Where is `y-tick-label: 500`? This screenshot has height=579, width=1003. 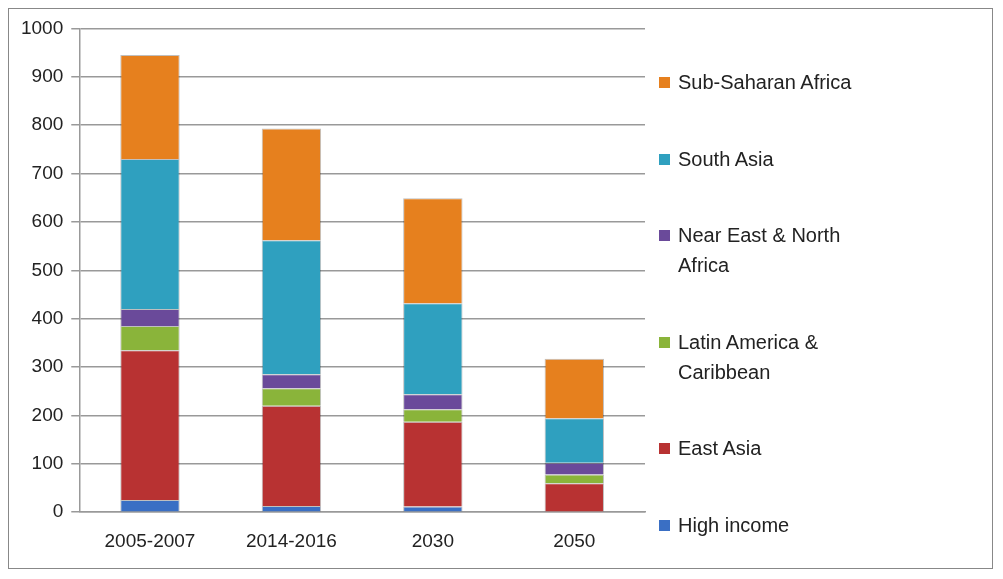 y-tick-label: 500 is located at coordinates (47, 269).